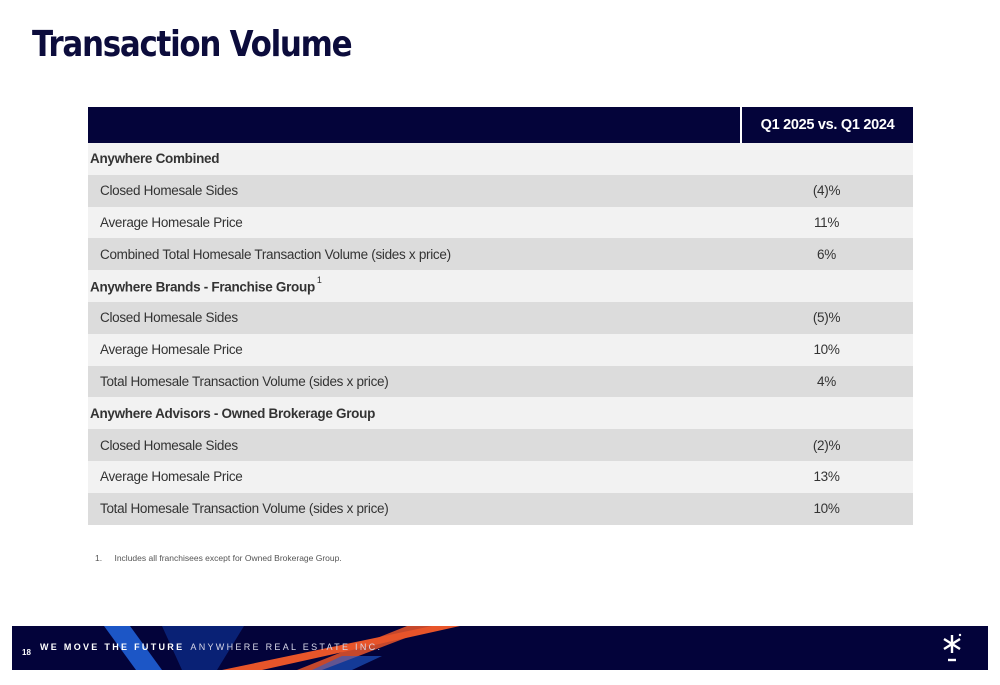 The width and height of the screenshot is (1000, 685). What do you see at coordinates (826, 318) in the screenshot?
I see `row-value: (5)%` at bounding box center [826, 318].